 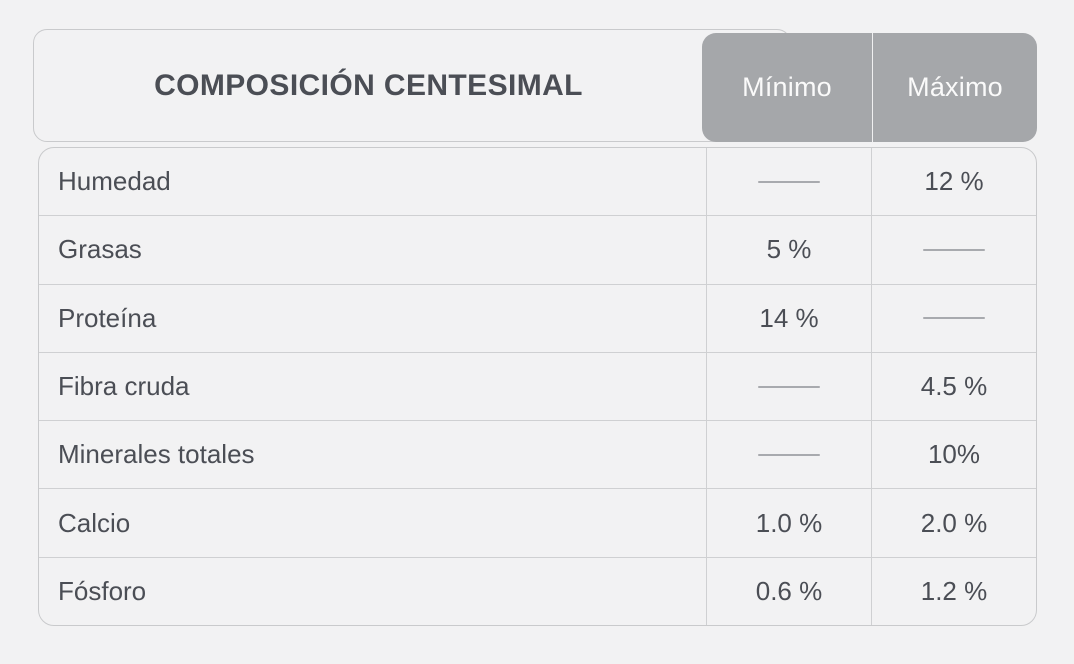 I want to click on cell-min: 14 %, so click(x=789, y=318).